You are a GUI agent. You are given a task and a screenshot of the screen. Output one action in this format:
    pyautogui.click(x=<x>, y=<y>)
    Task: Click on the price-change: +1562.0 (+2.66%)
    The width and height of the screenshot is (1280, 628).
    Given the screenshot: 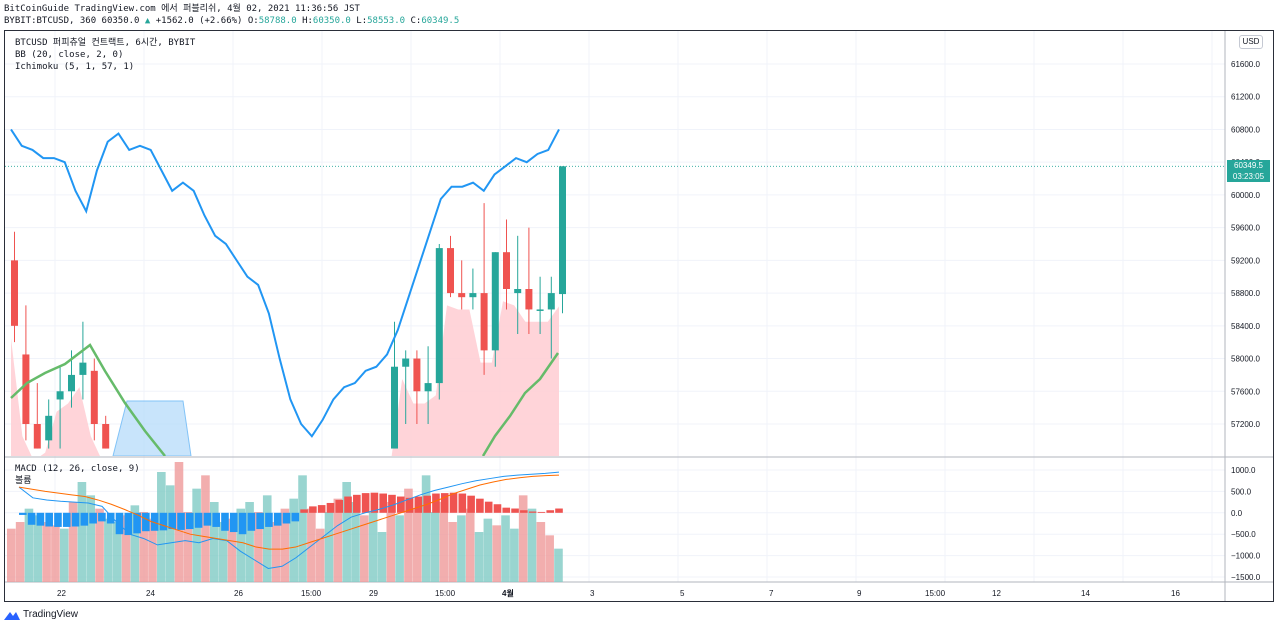 What is the action you would take?
    pyautogui.click(x=199, y=21)
    